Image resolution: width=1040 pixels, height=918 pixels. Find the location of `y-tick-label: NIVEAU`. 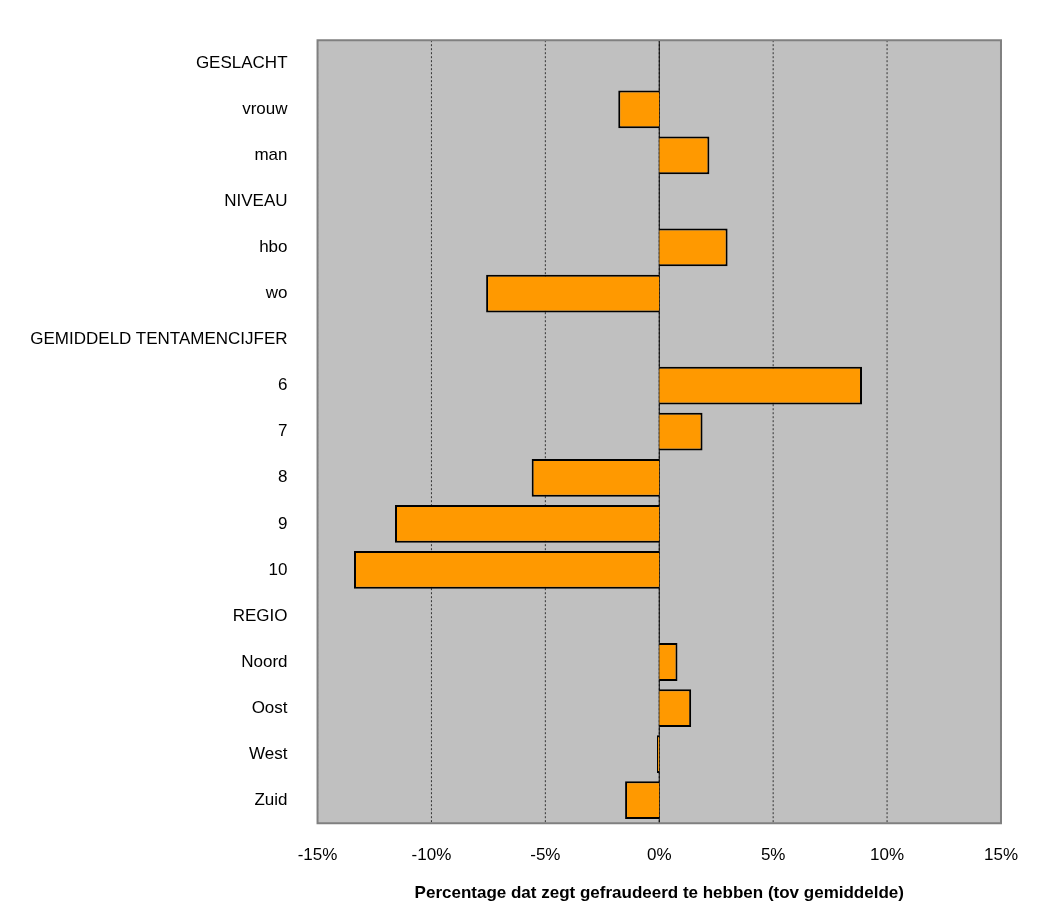

y-tick-label: NIVEAU is located at coordinates (256, 201).